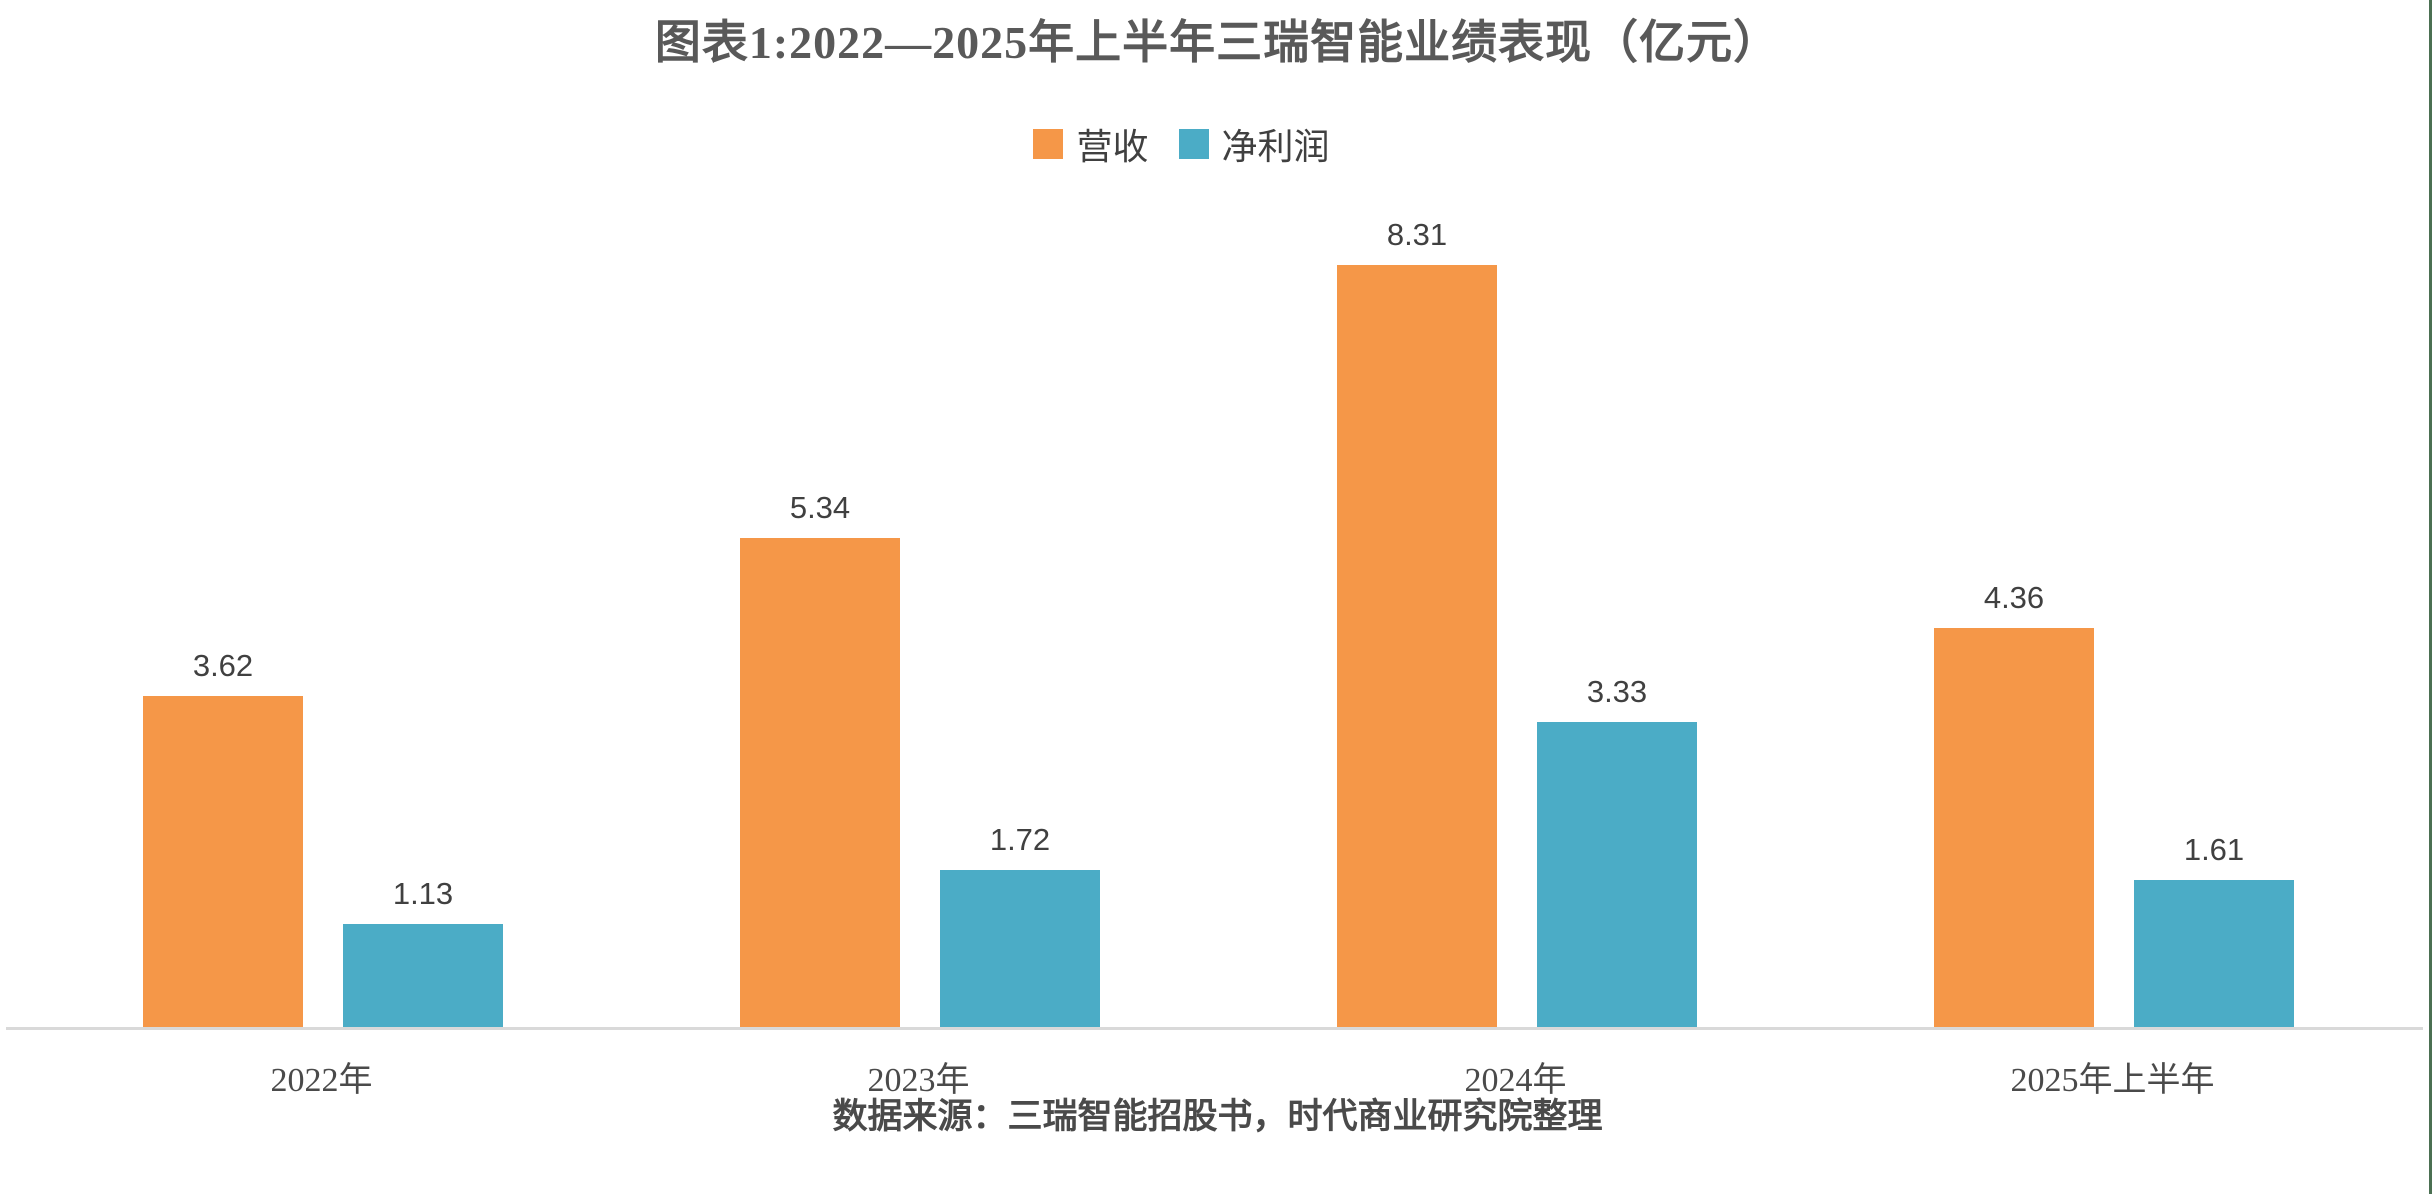 The image size is (2435, 1194). What do you see at coordinates (223, 862) in the screenshot?
I see `bar-revenue-2022` at bounding box center [223, 862].